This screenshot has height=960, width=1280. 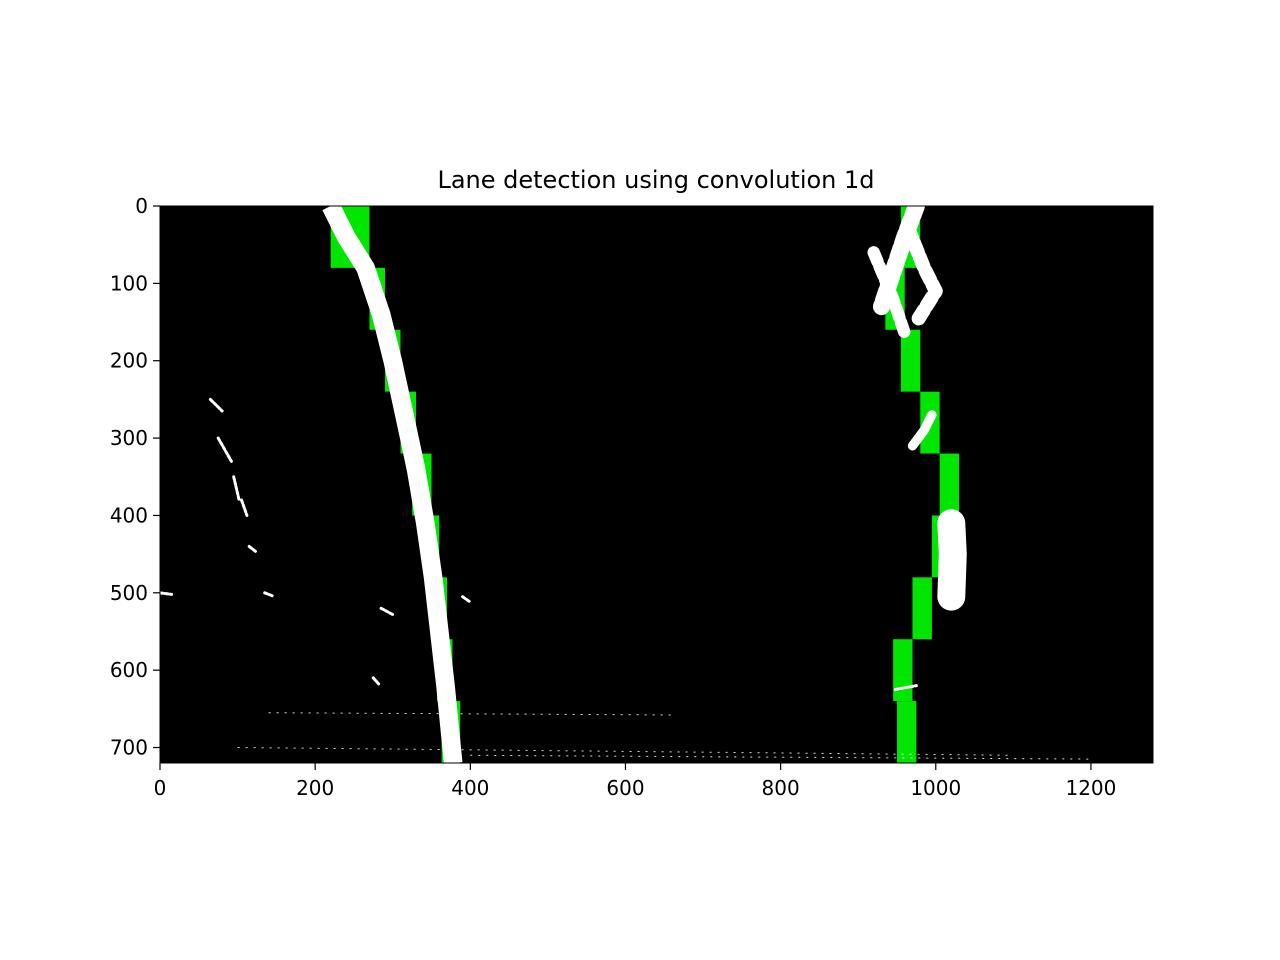 I want to click on x-tick-label: 600, so click(x=625, y=788).